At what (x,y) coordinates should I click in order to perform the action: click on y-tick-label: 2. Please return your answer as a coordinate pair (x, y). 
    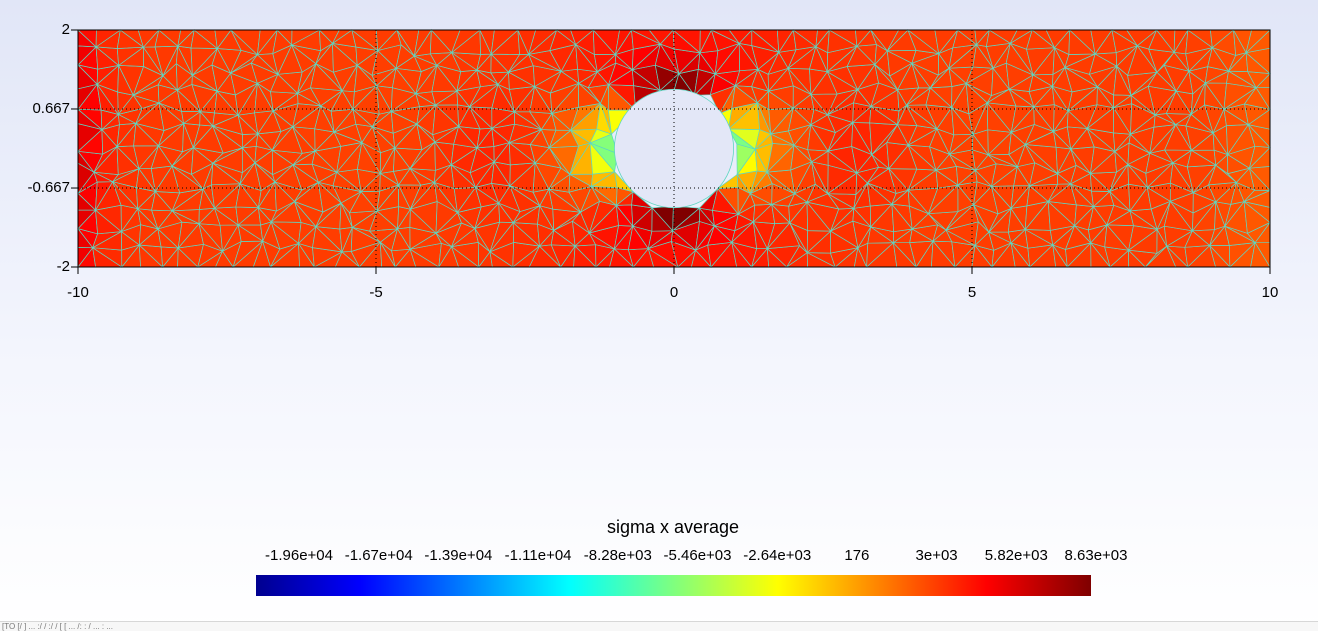
    Looking at the image, I should click on (65, 29).